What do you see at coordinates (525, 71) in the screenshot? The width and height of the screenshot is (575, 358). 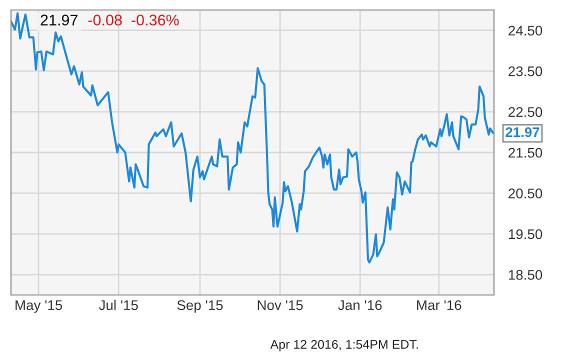 I see `y-tick-label: 23.50` at bounding box center [525, 71].